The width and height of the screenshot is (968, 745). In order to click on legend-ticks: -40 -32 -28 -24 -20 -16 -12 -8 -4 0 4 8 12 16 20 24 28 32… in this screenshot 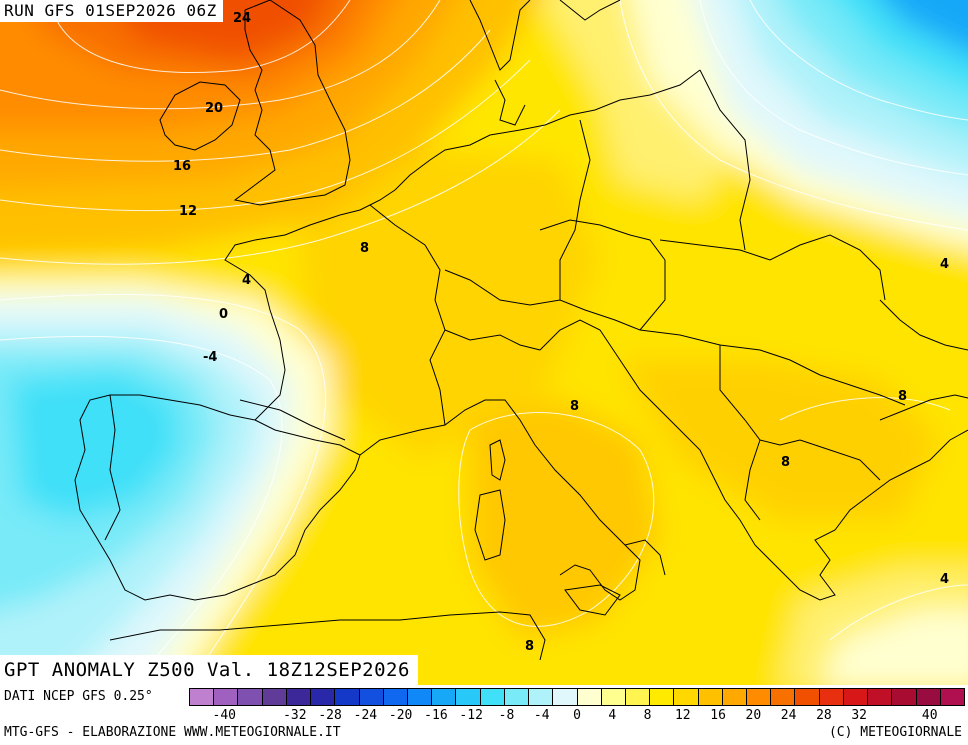, I will do `click(577, 716)`.